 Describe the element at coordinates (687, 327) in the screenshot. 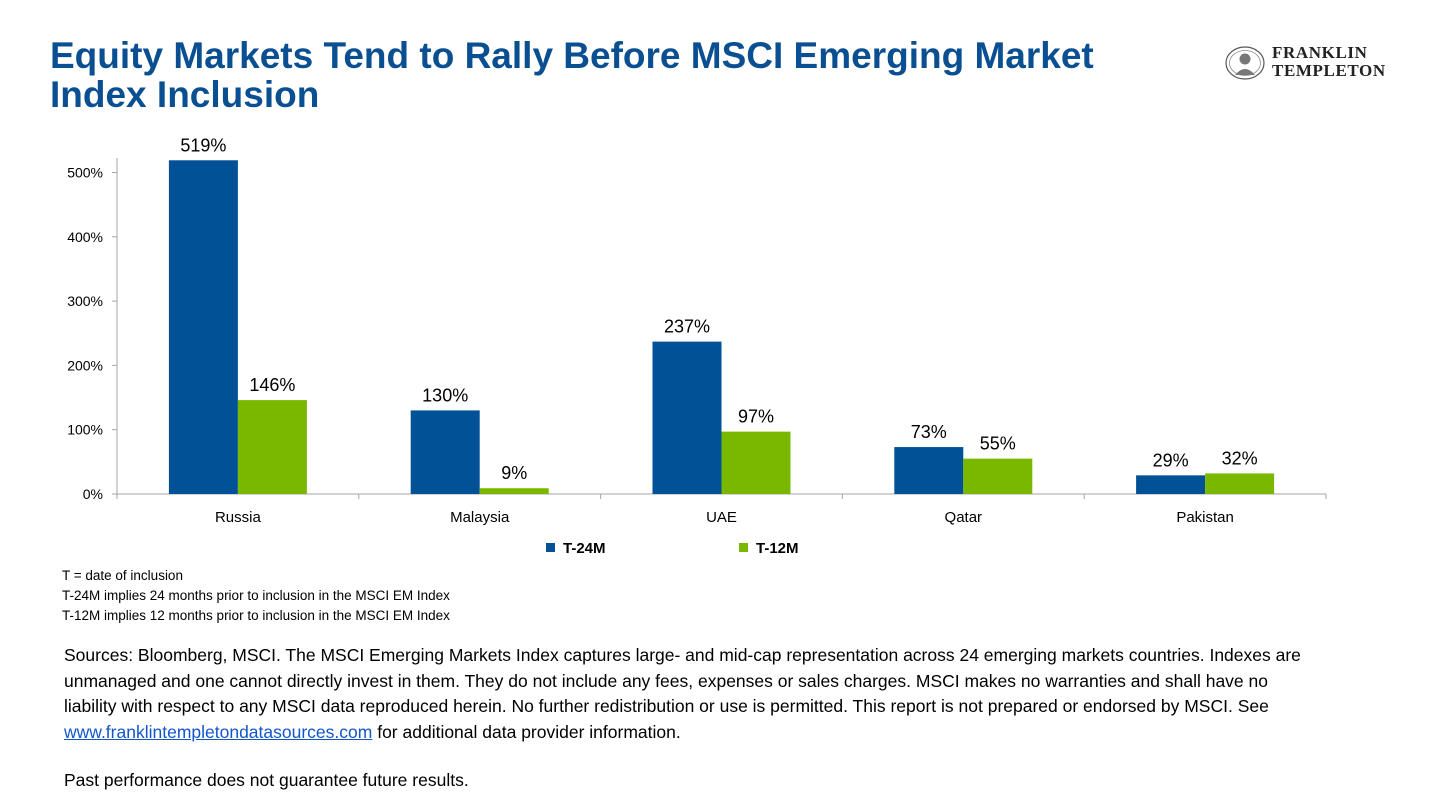

I see `data-label: 237%` at that location.